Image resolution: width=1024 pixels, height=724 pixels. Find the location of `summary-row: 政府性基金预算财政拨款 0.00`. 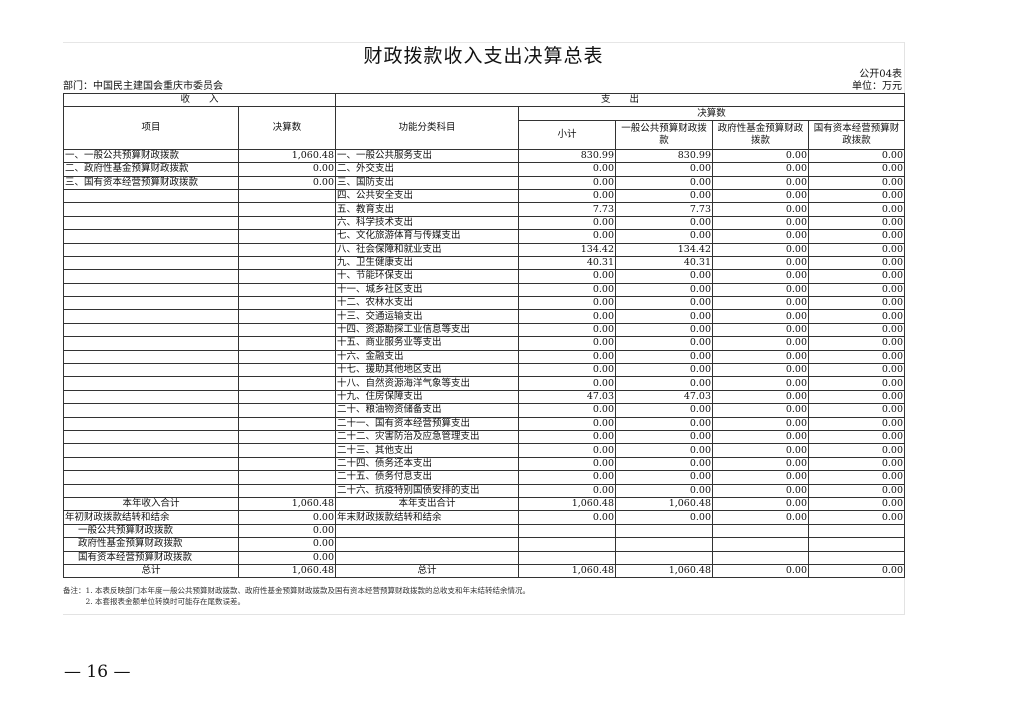

summary-row: 政府性基金预算财政拨款 0.00 is located at coordinates (484, 544).